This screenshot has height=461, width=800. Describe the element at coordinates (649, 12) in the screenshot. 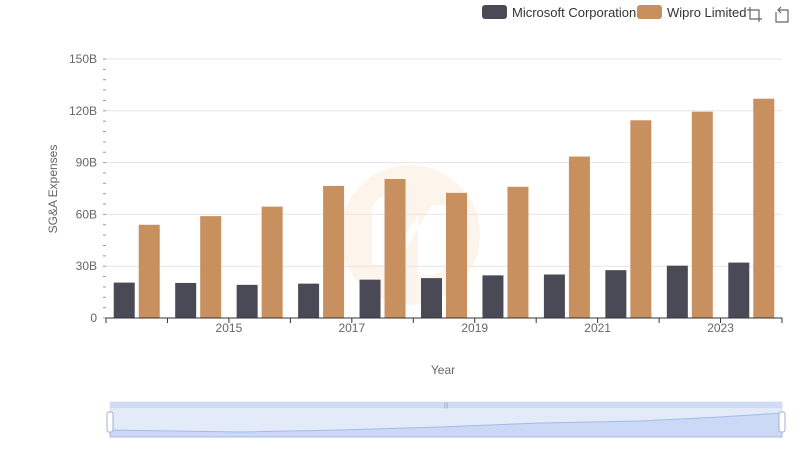

I see `legend-swatch-wipro` at that location.